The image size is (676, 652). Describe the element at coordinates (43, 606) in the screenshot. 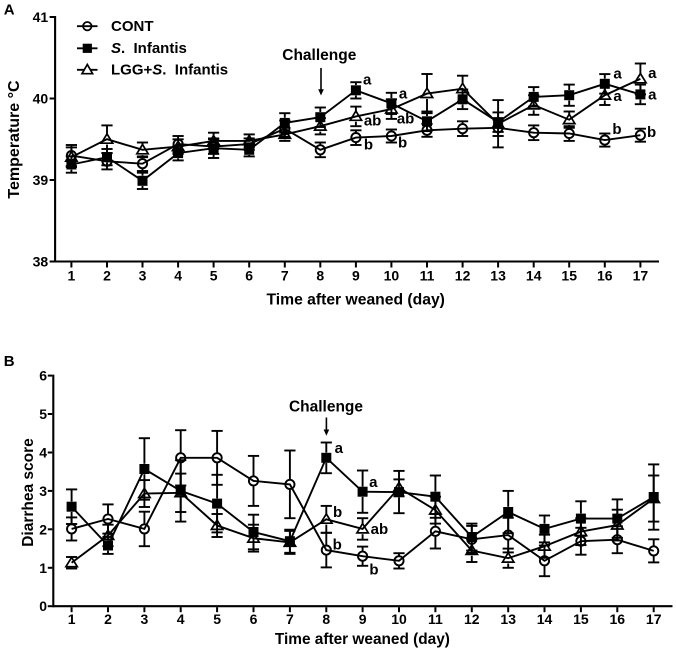

I see `svg-text: 0` at that location.